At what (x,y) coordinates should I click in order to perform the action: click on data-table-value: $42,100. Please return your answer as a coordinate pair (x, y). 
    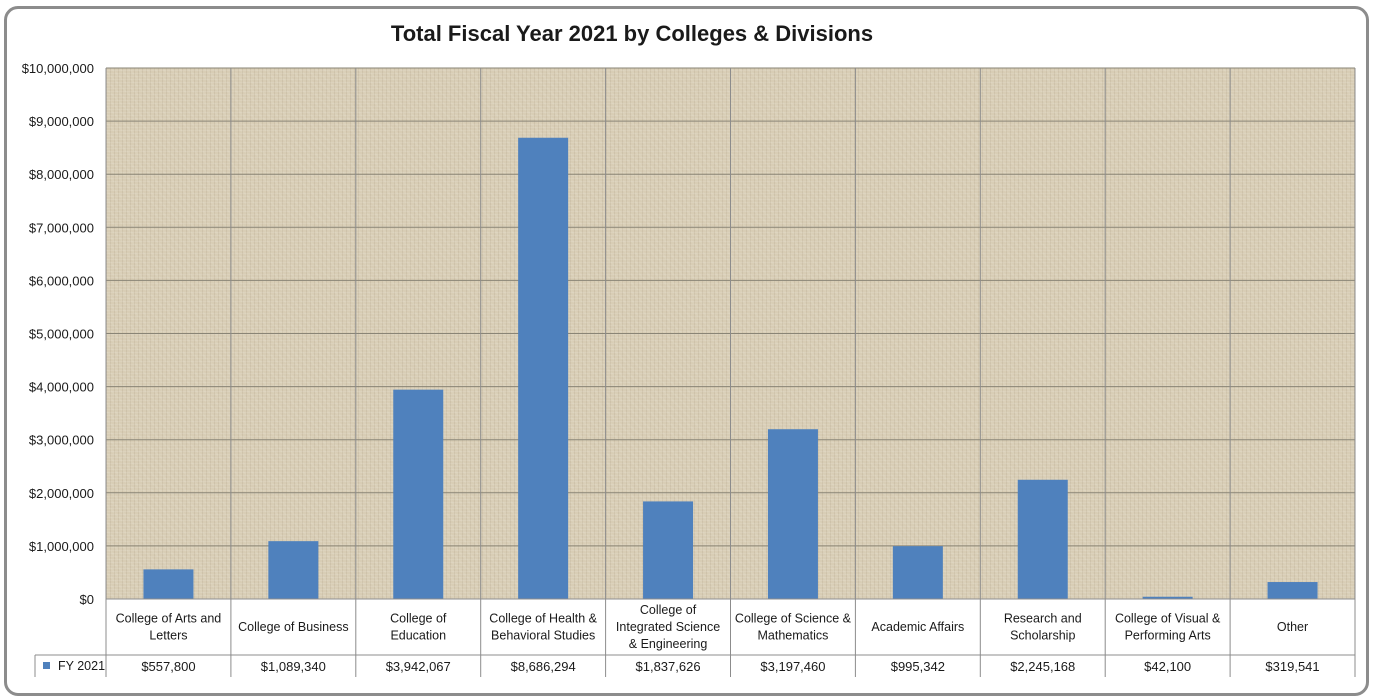
    Looking at the image, I should click on (1167, 666).